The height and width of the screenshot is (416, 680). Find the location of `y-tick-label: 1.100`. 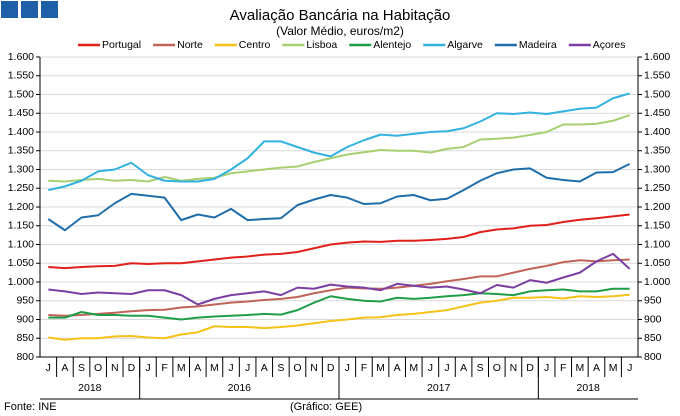

y-tick-label: 1.100 is located at coordinates (21, 244).